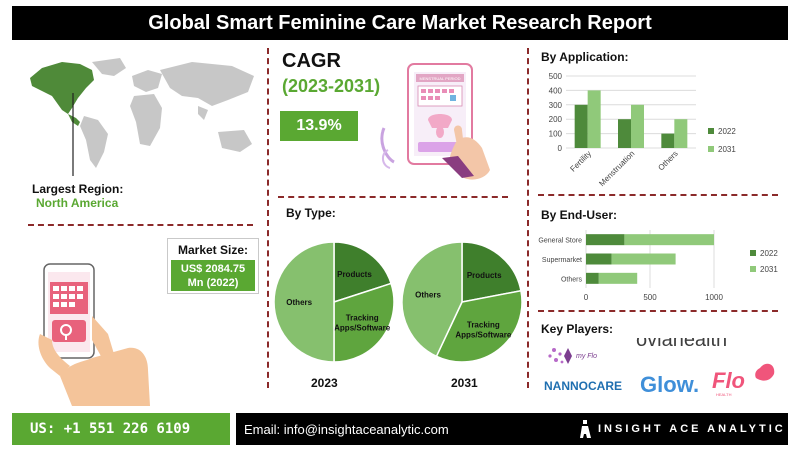 Image resolution: width=800 pixels, height=450 pixels. Describe the element at coordinates (562, 260) in the screenshot. I see `end-y-tick: Supermarket` at that location.